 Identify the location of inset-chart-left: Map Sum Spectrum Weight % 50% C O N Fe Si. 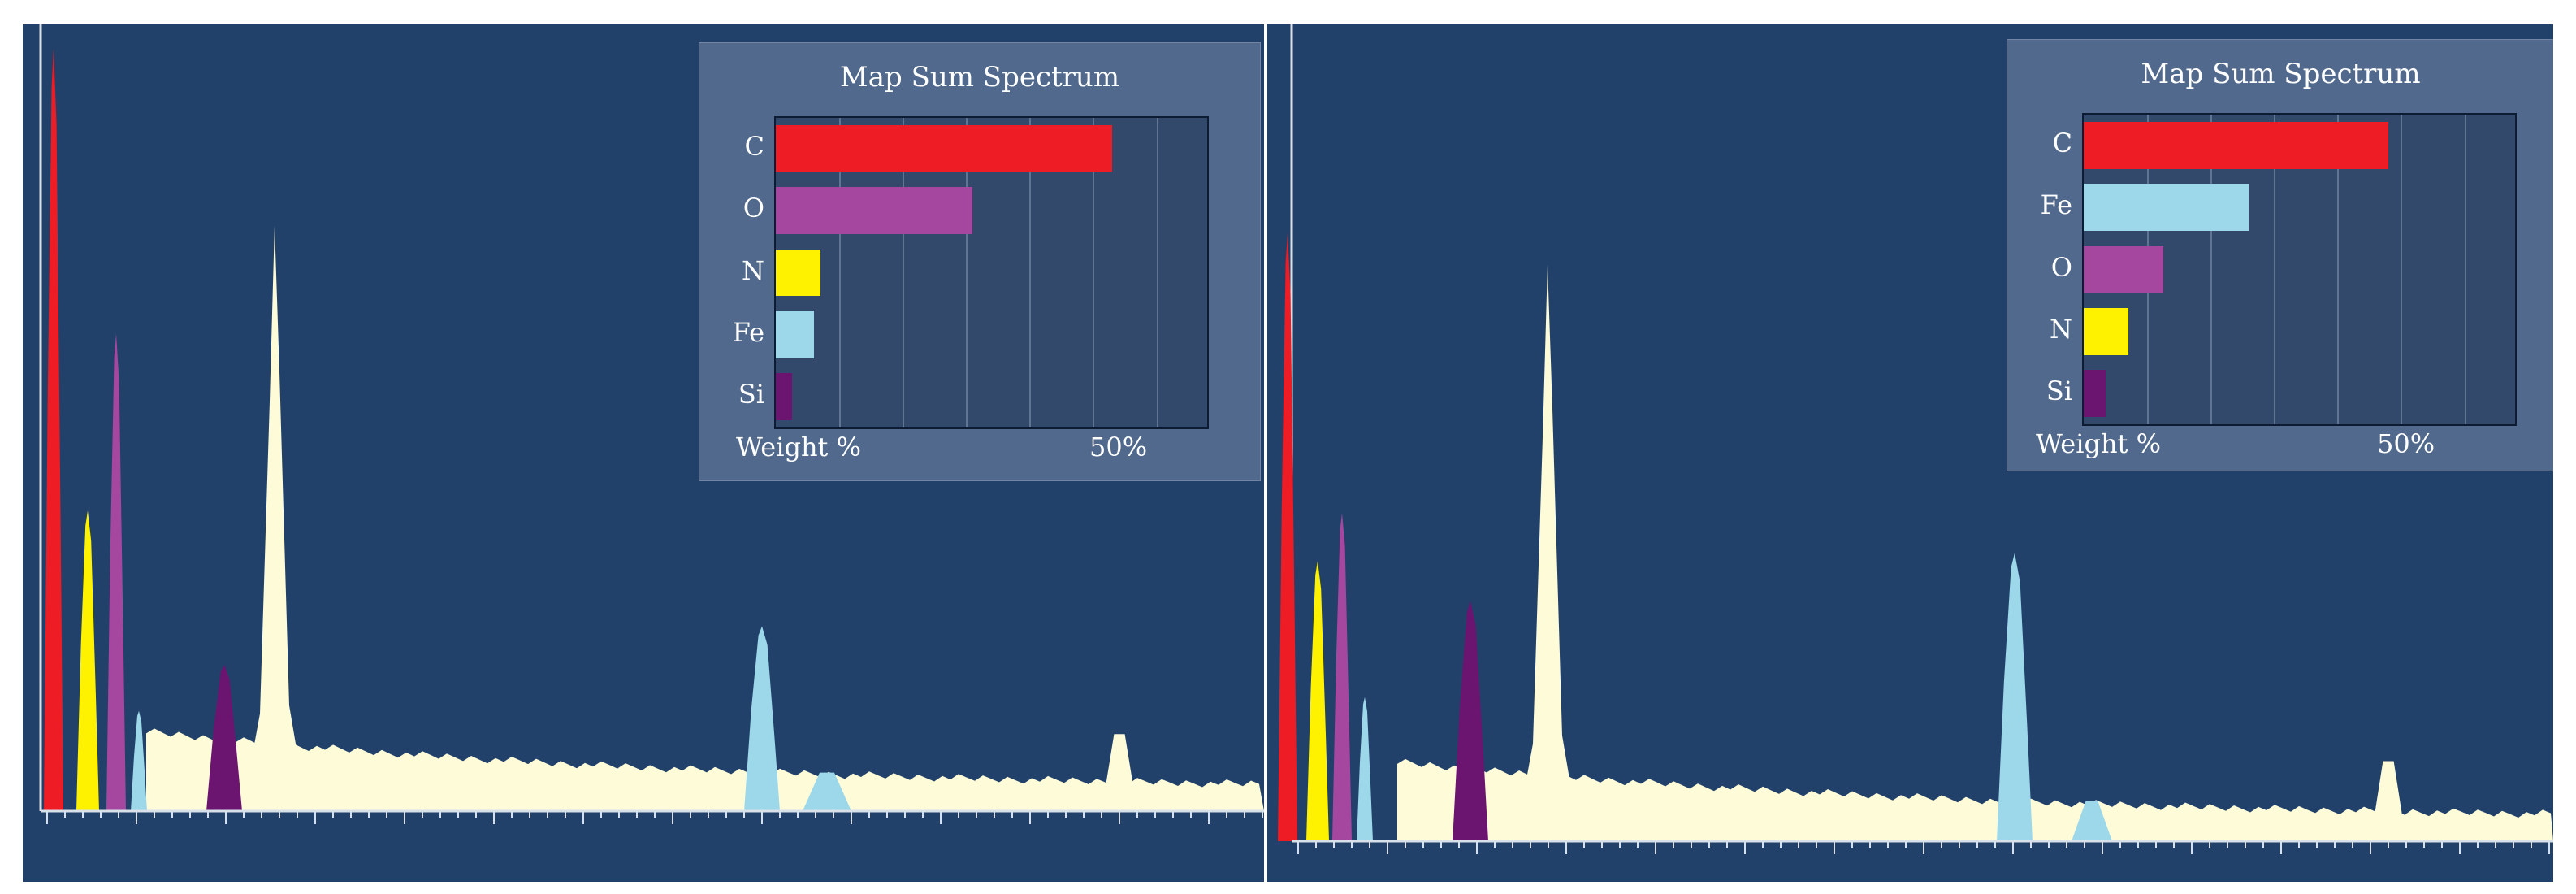
(980, 261).